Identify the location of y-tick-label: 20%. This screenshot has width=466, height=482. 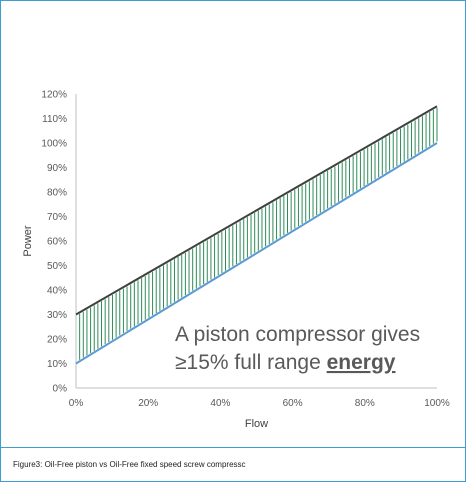
(57, 340).